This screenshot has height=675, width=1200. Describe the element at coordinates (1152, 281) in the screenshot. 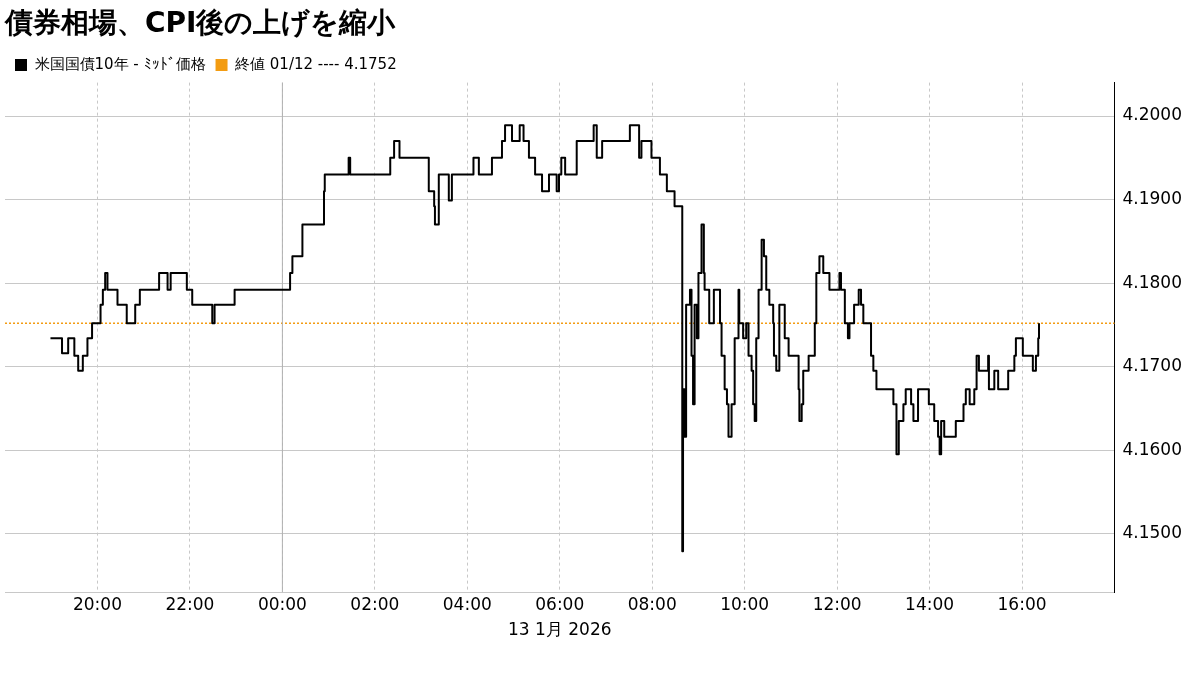

I see `y-tick-label: 4.1800` at that location.